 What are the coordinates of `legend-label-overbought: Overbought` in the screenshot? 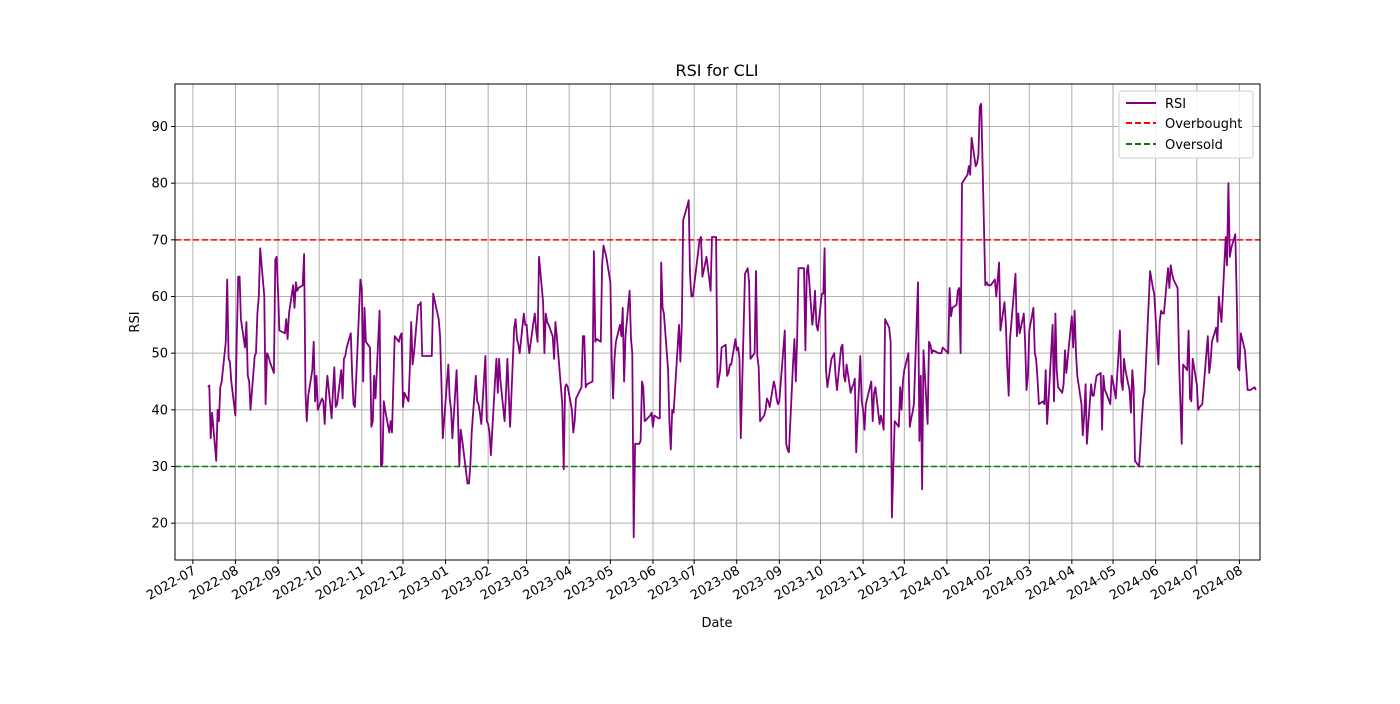 It's located at (1203, 124).